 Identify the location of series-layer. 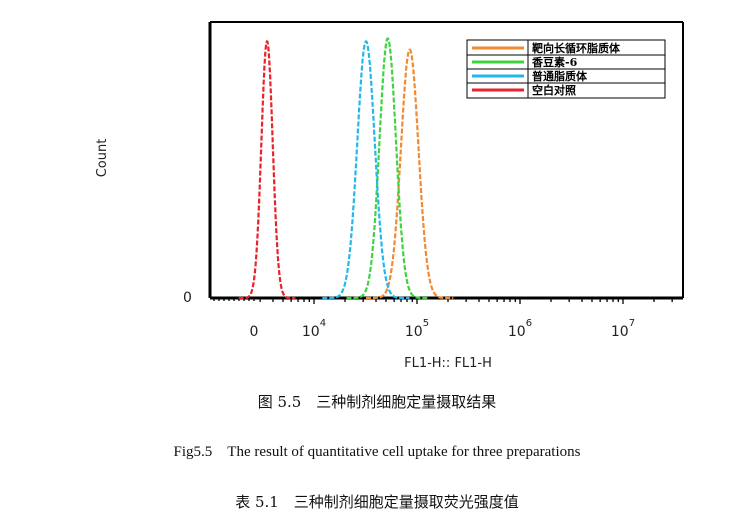
(346, 168).